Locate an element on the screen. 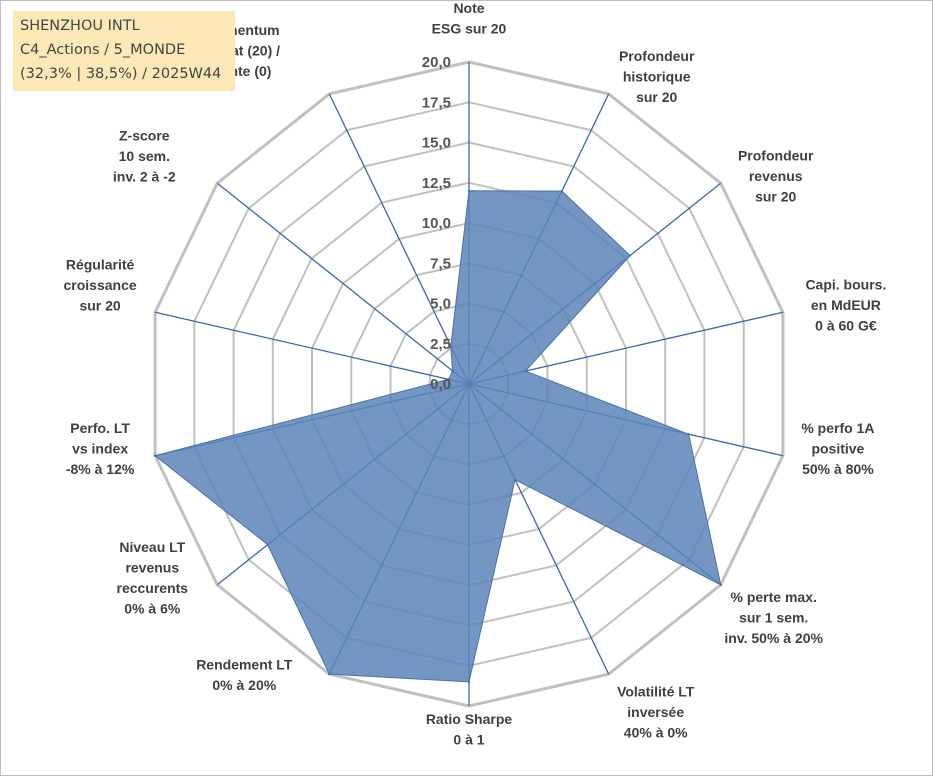 This screenshot has height=776, width=933. category-label: Perfo. LT vs index -8% à 12% is located at coordinates (100, 448).